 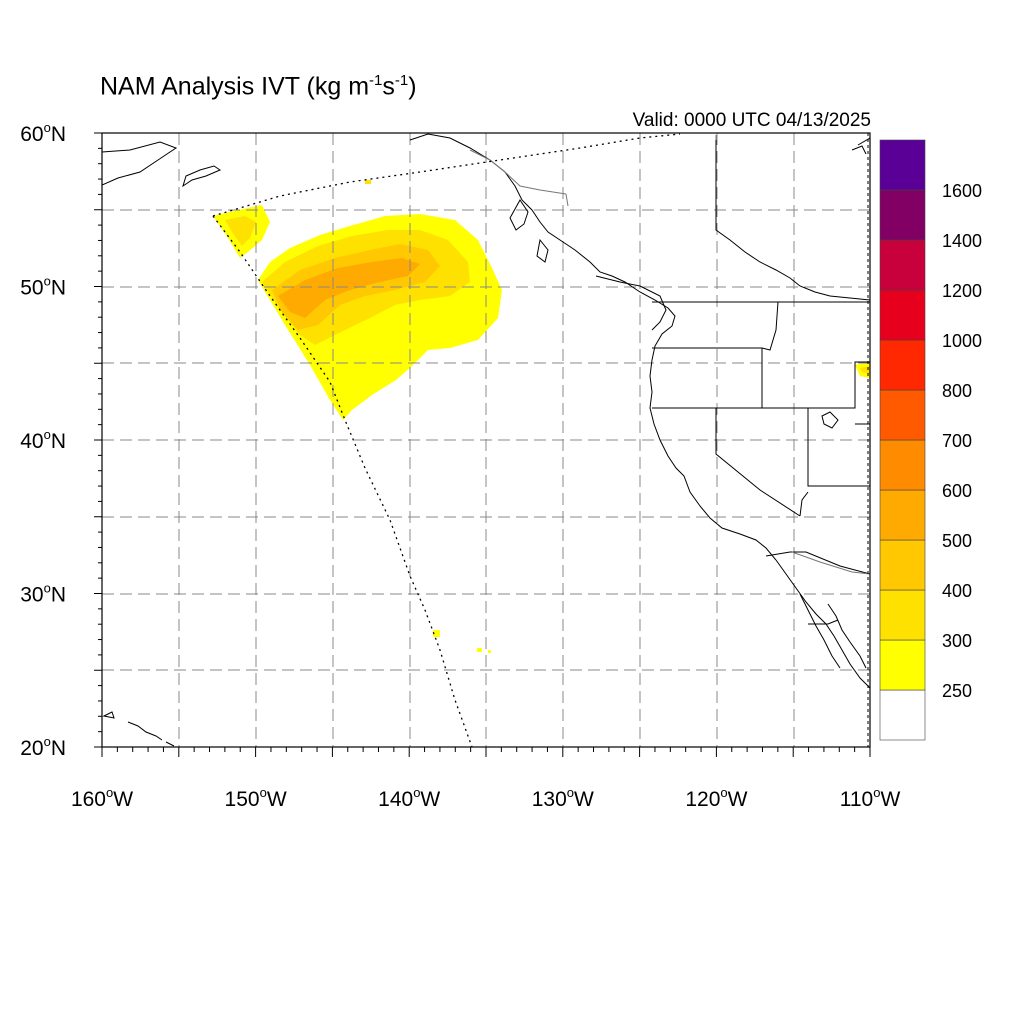 What do you see at coordinates (240, 231) in the screenshot?
I see `ivt-patch-north-inner` at bounding box center [240, 231].